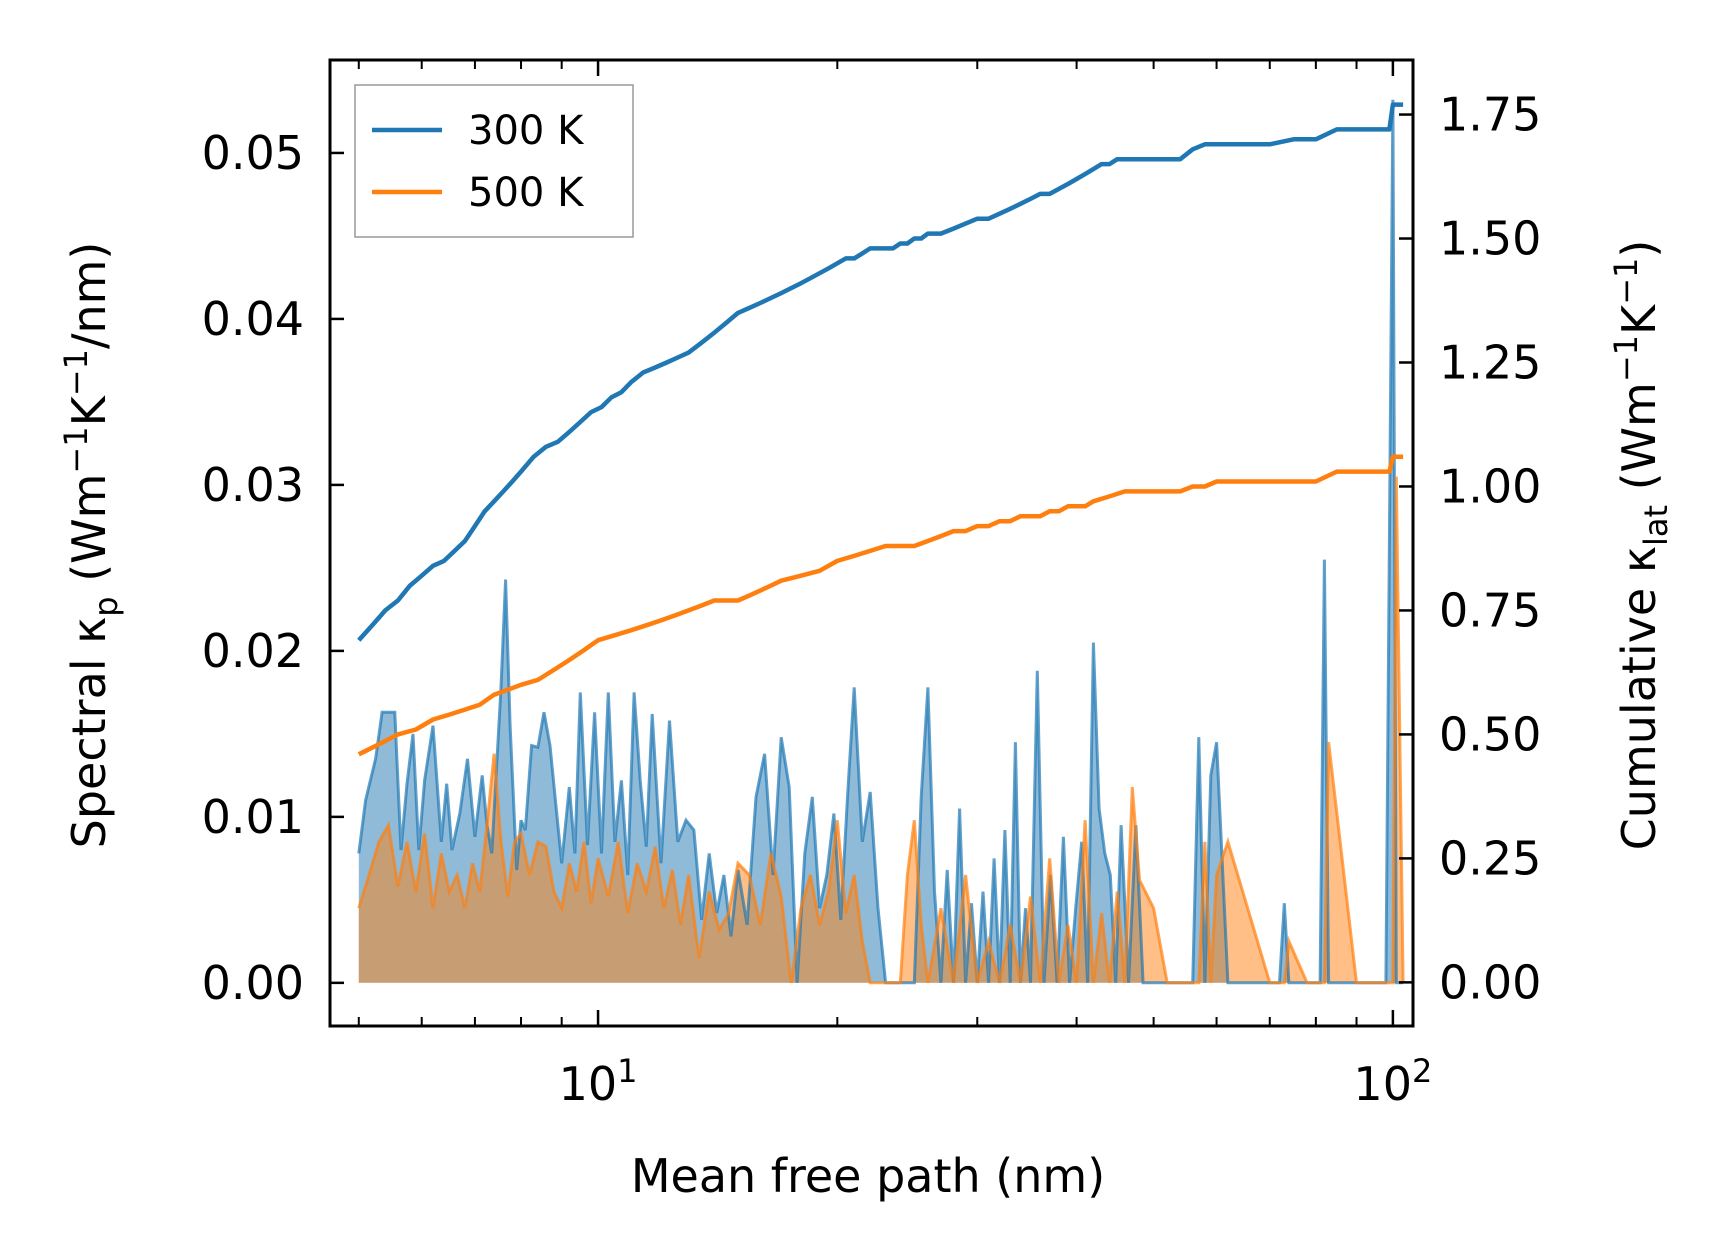 The width and height of the screenshot is (1716, 1254). Describe the element at coordinates (868, 1176) in the screenshot. I see `x-axis-label: Mean free path (nm)` at that location.